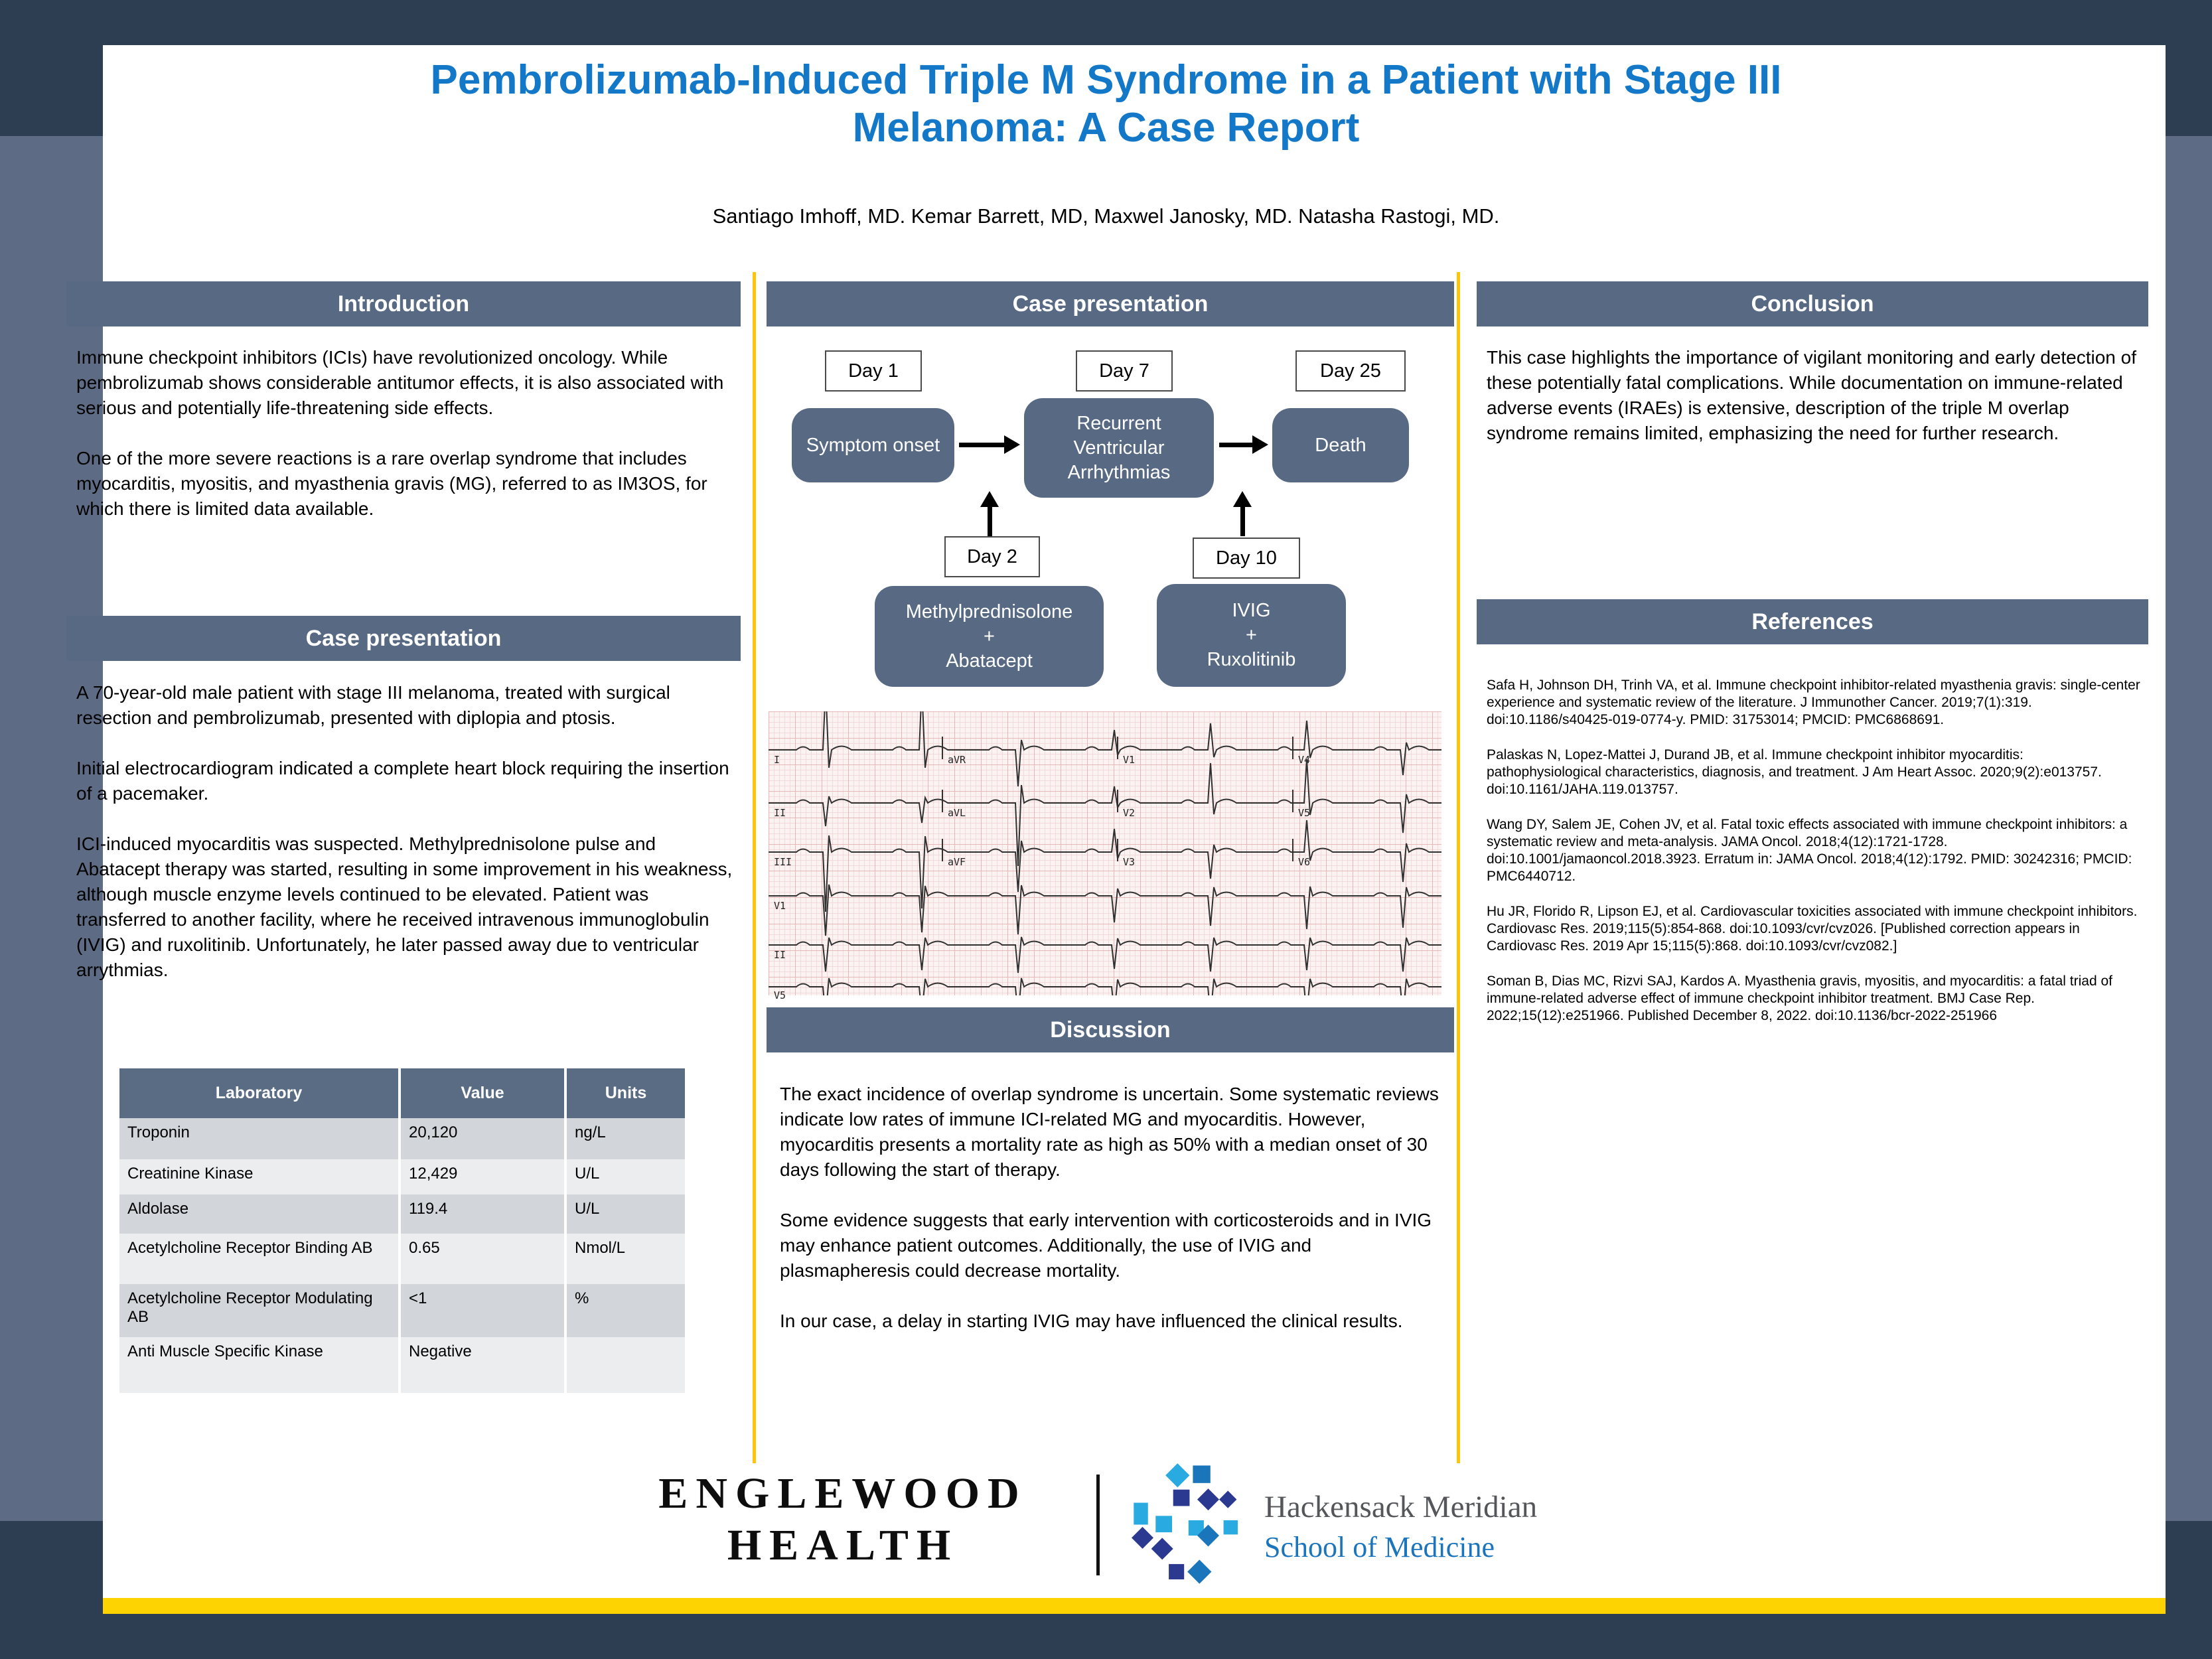 The width and height of the screenshot is (2212, 1659). Describe the element at coordinates (1130, 813) in the screenshot. I see `ecg-lead-label: V2` at that location.